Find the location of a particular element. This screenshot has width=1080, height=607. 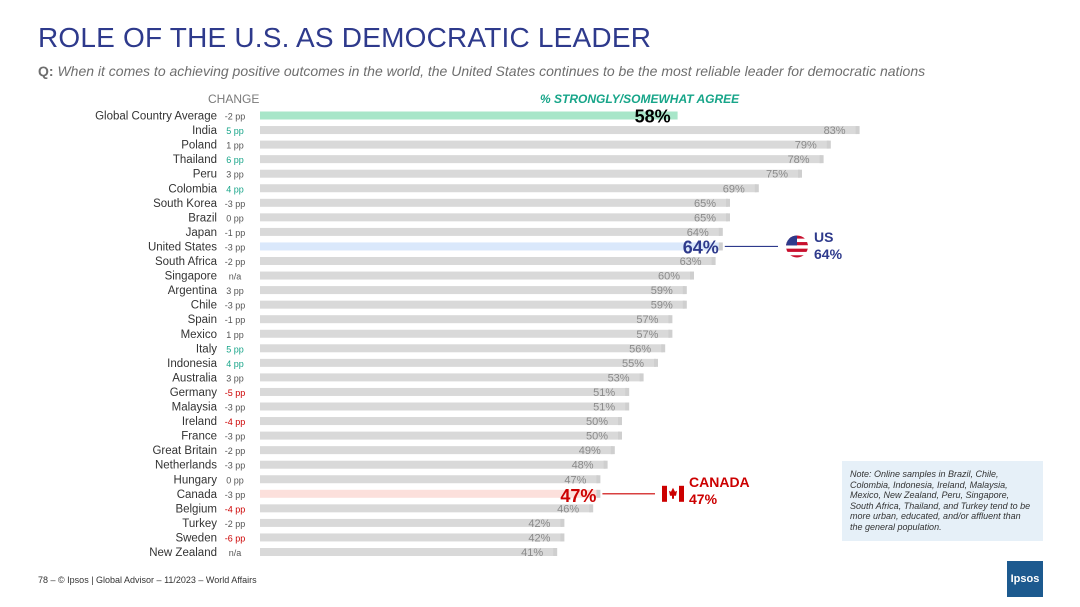

change-label-thailand: 6 pp is located at coordinates (235, 160).